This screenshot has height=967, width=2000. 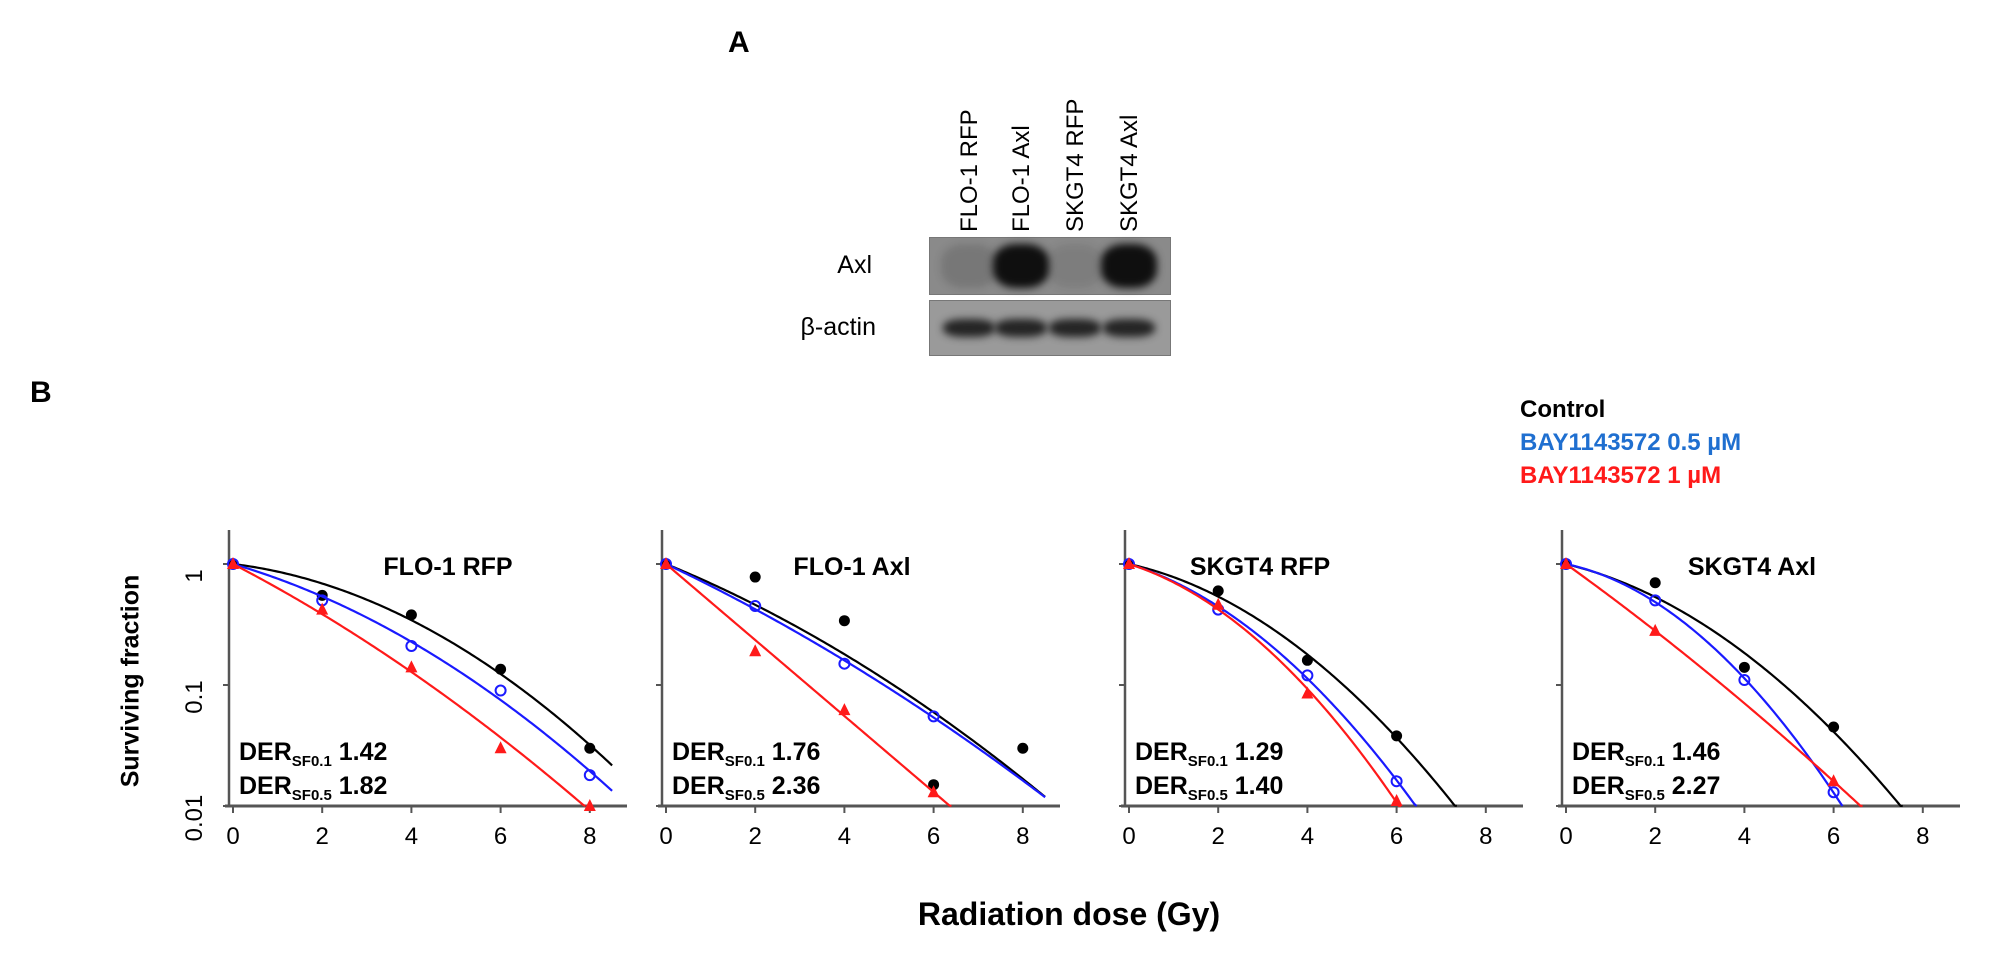 I want to click on x-axis-label: Radiation dose (Gy), so click(x=1069, y=914).